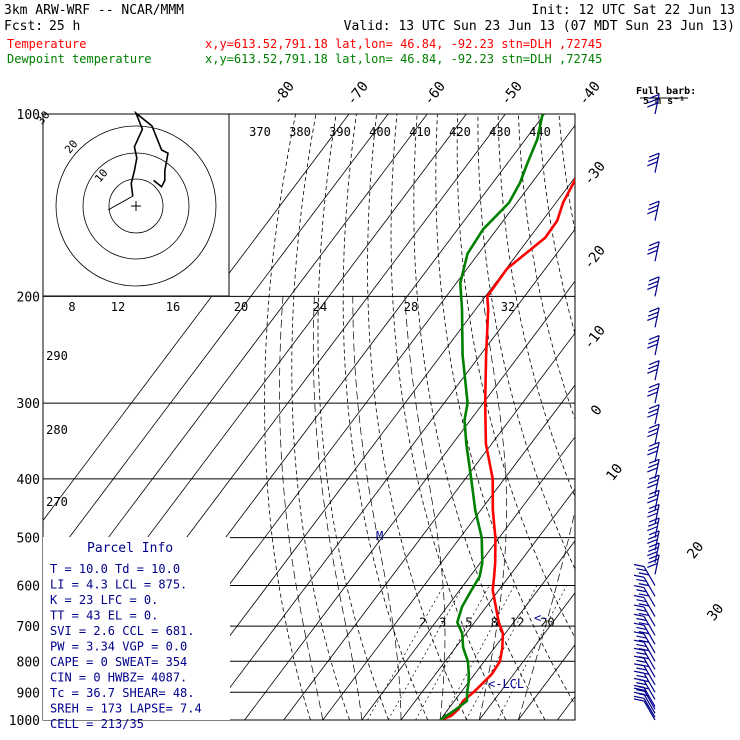  I want to click on ccl-marker: <-, so click(541, 618).